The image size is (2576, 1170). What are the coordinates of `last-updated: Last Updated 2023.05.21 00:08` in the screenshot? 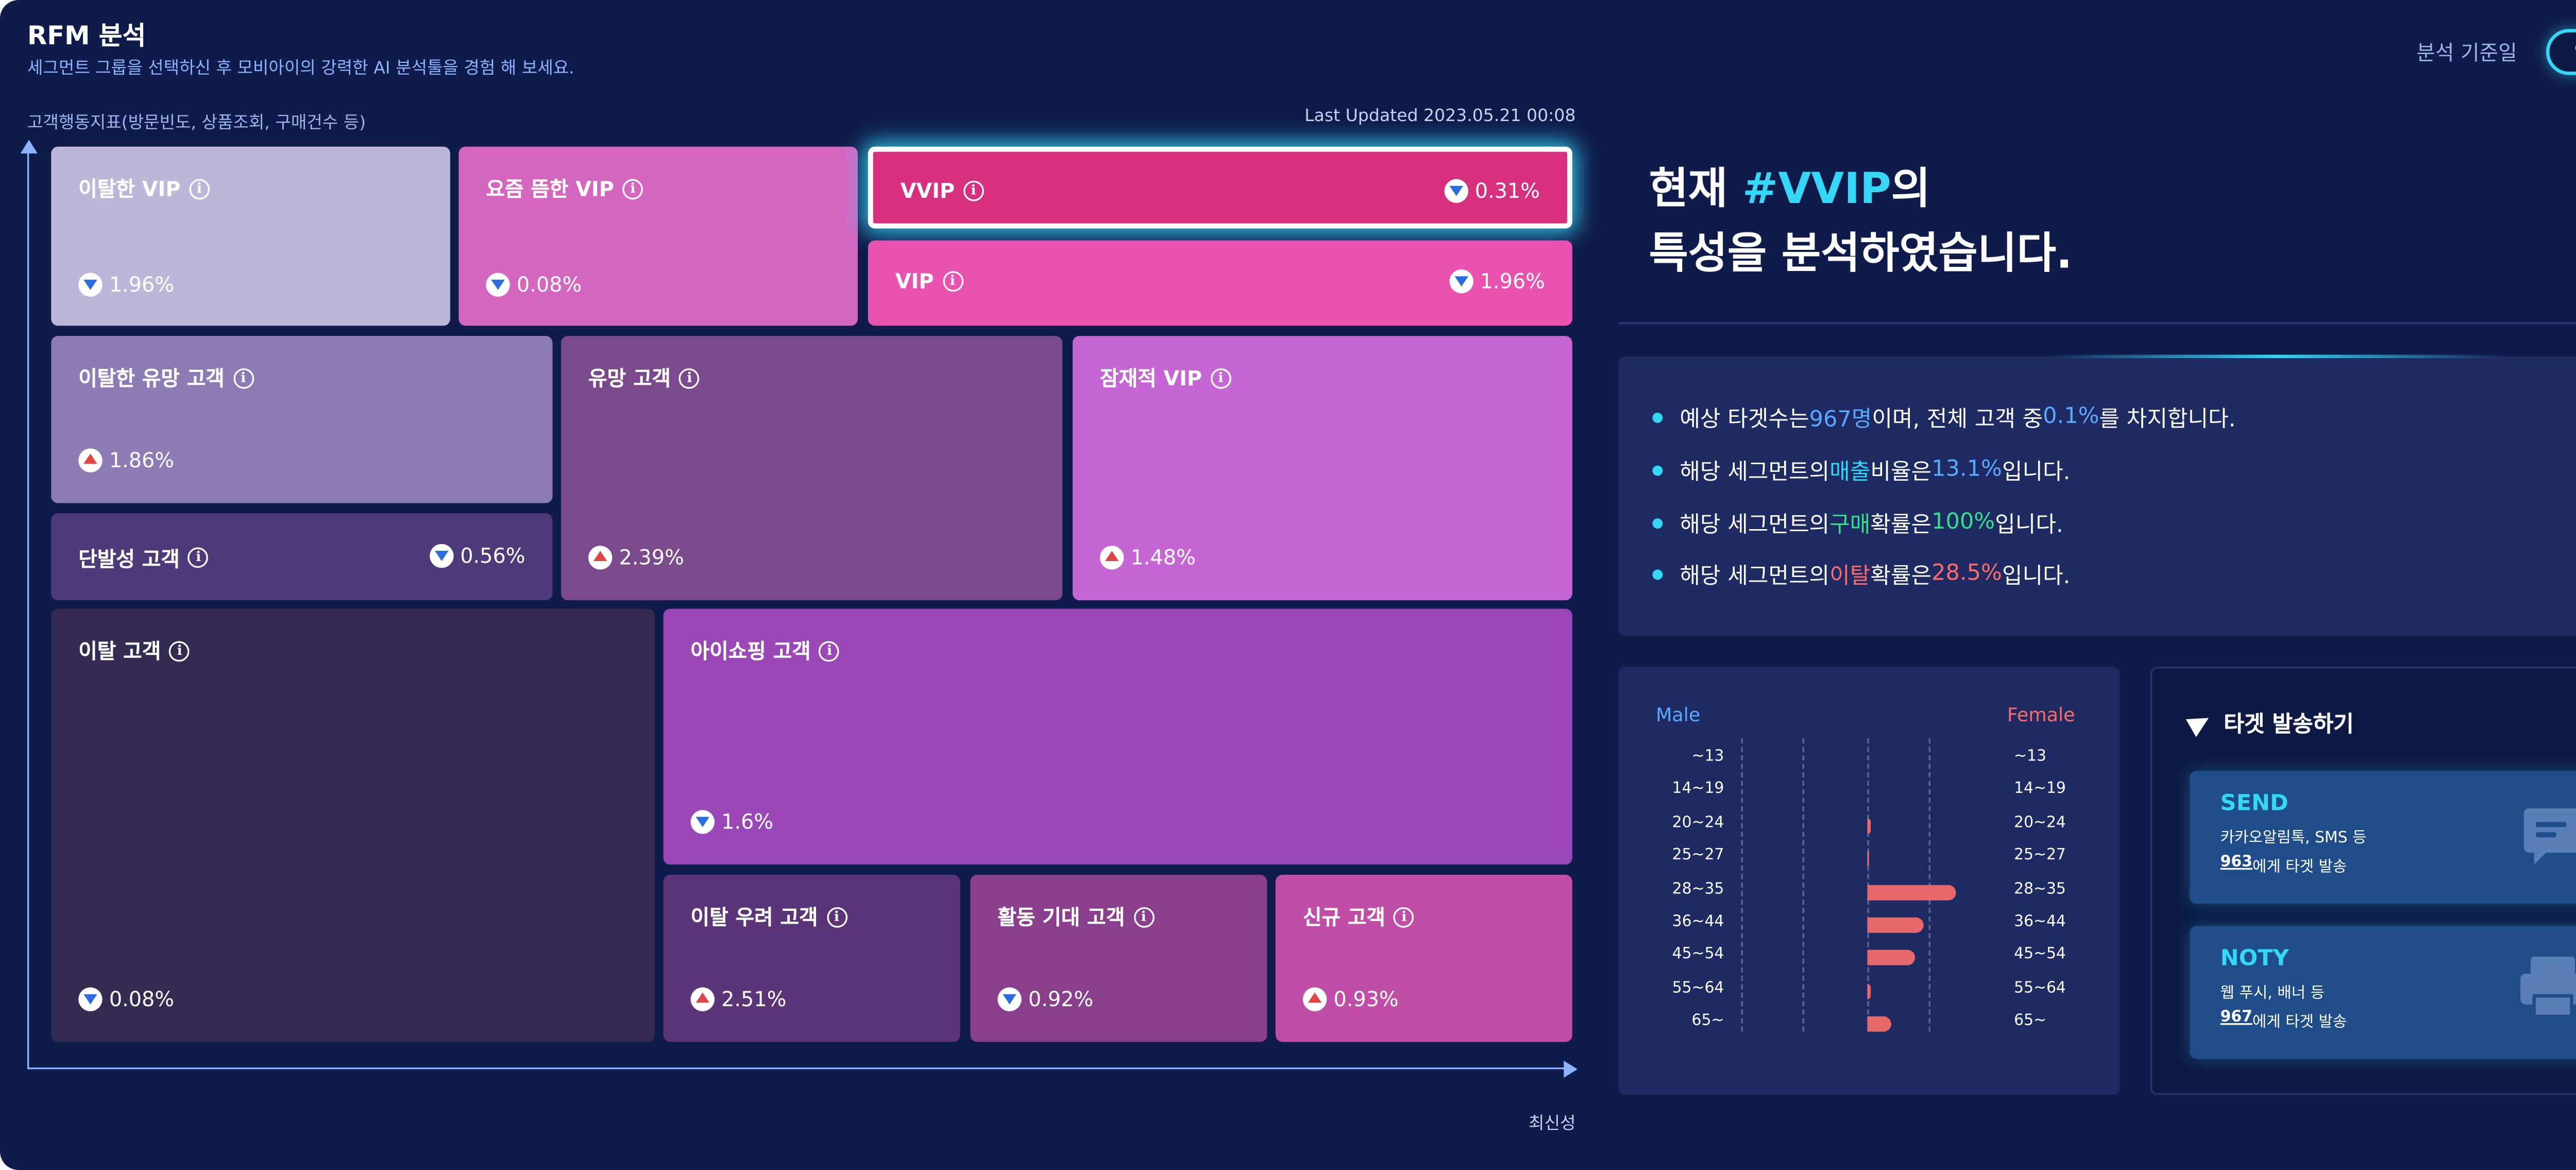 It's located at (1440, 116).